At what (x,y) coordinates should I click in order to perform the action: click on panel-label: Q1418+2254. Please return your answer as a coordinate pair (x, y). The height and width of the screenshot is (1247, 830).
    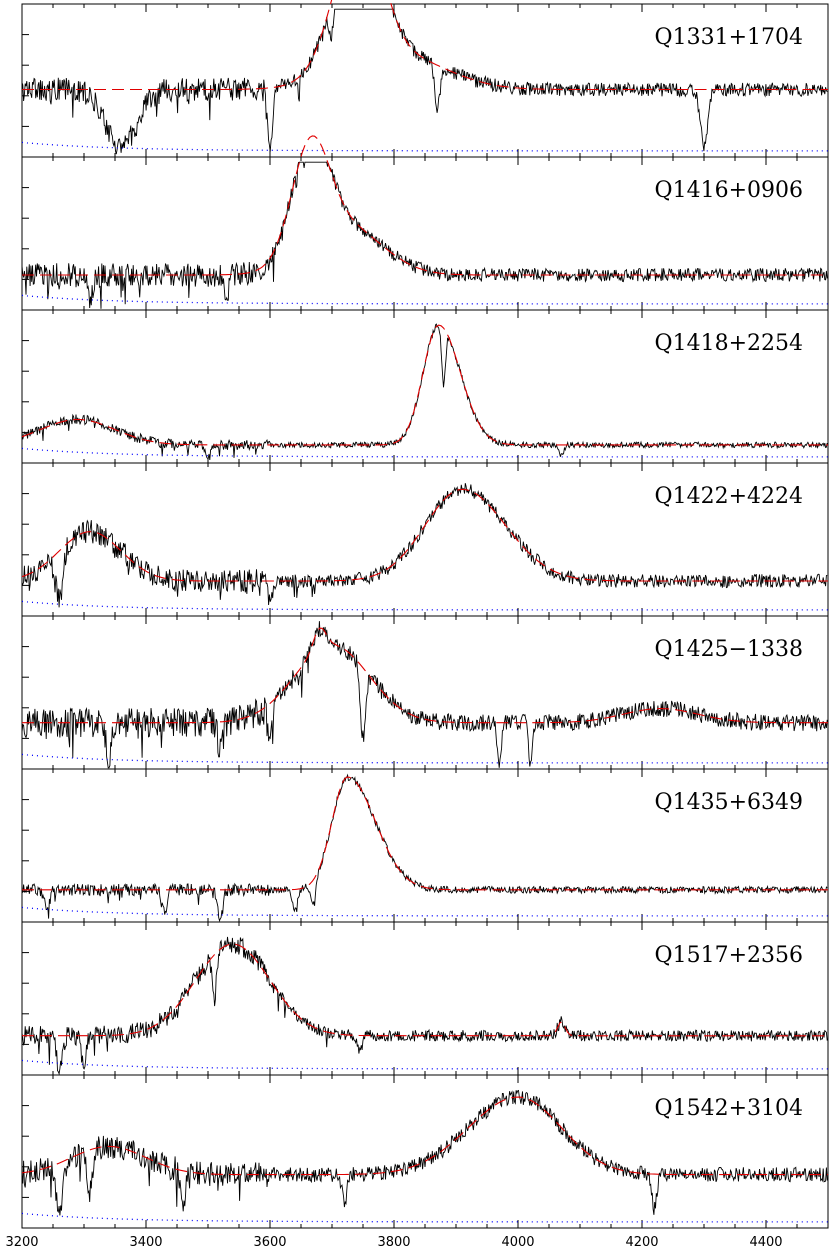
    Looking at the image, I should click on (729, 343).